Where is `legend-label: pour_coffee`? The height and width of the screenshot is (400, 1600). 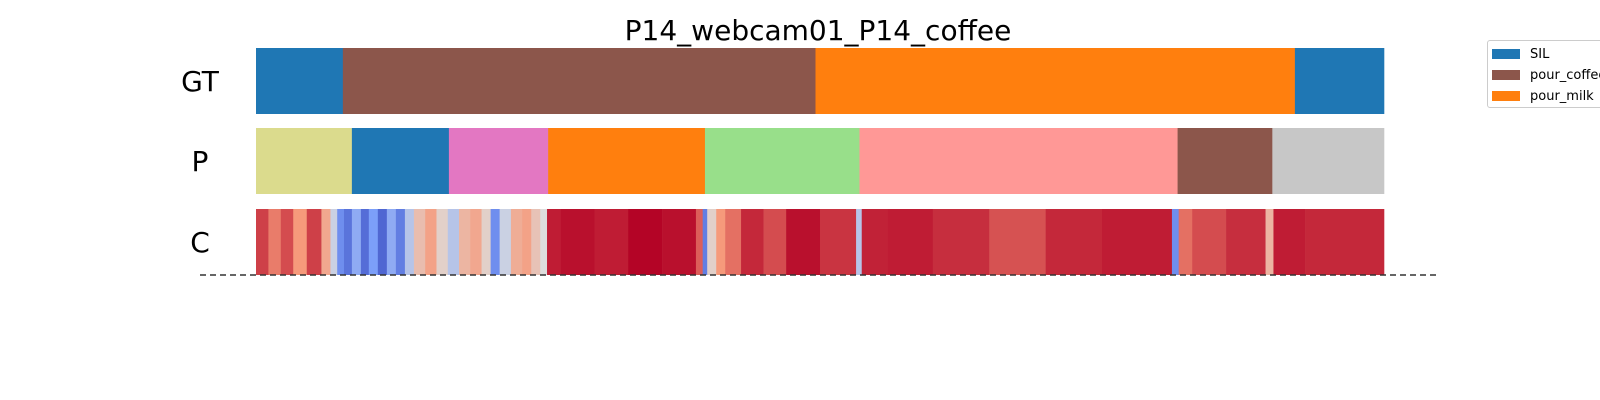
legend-label: pour_coffee is located at coordinates (1565, 75).